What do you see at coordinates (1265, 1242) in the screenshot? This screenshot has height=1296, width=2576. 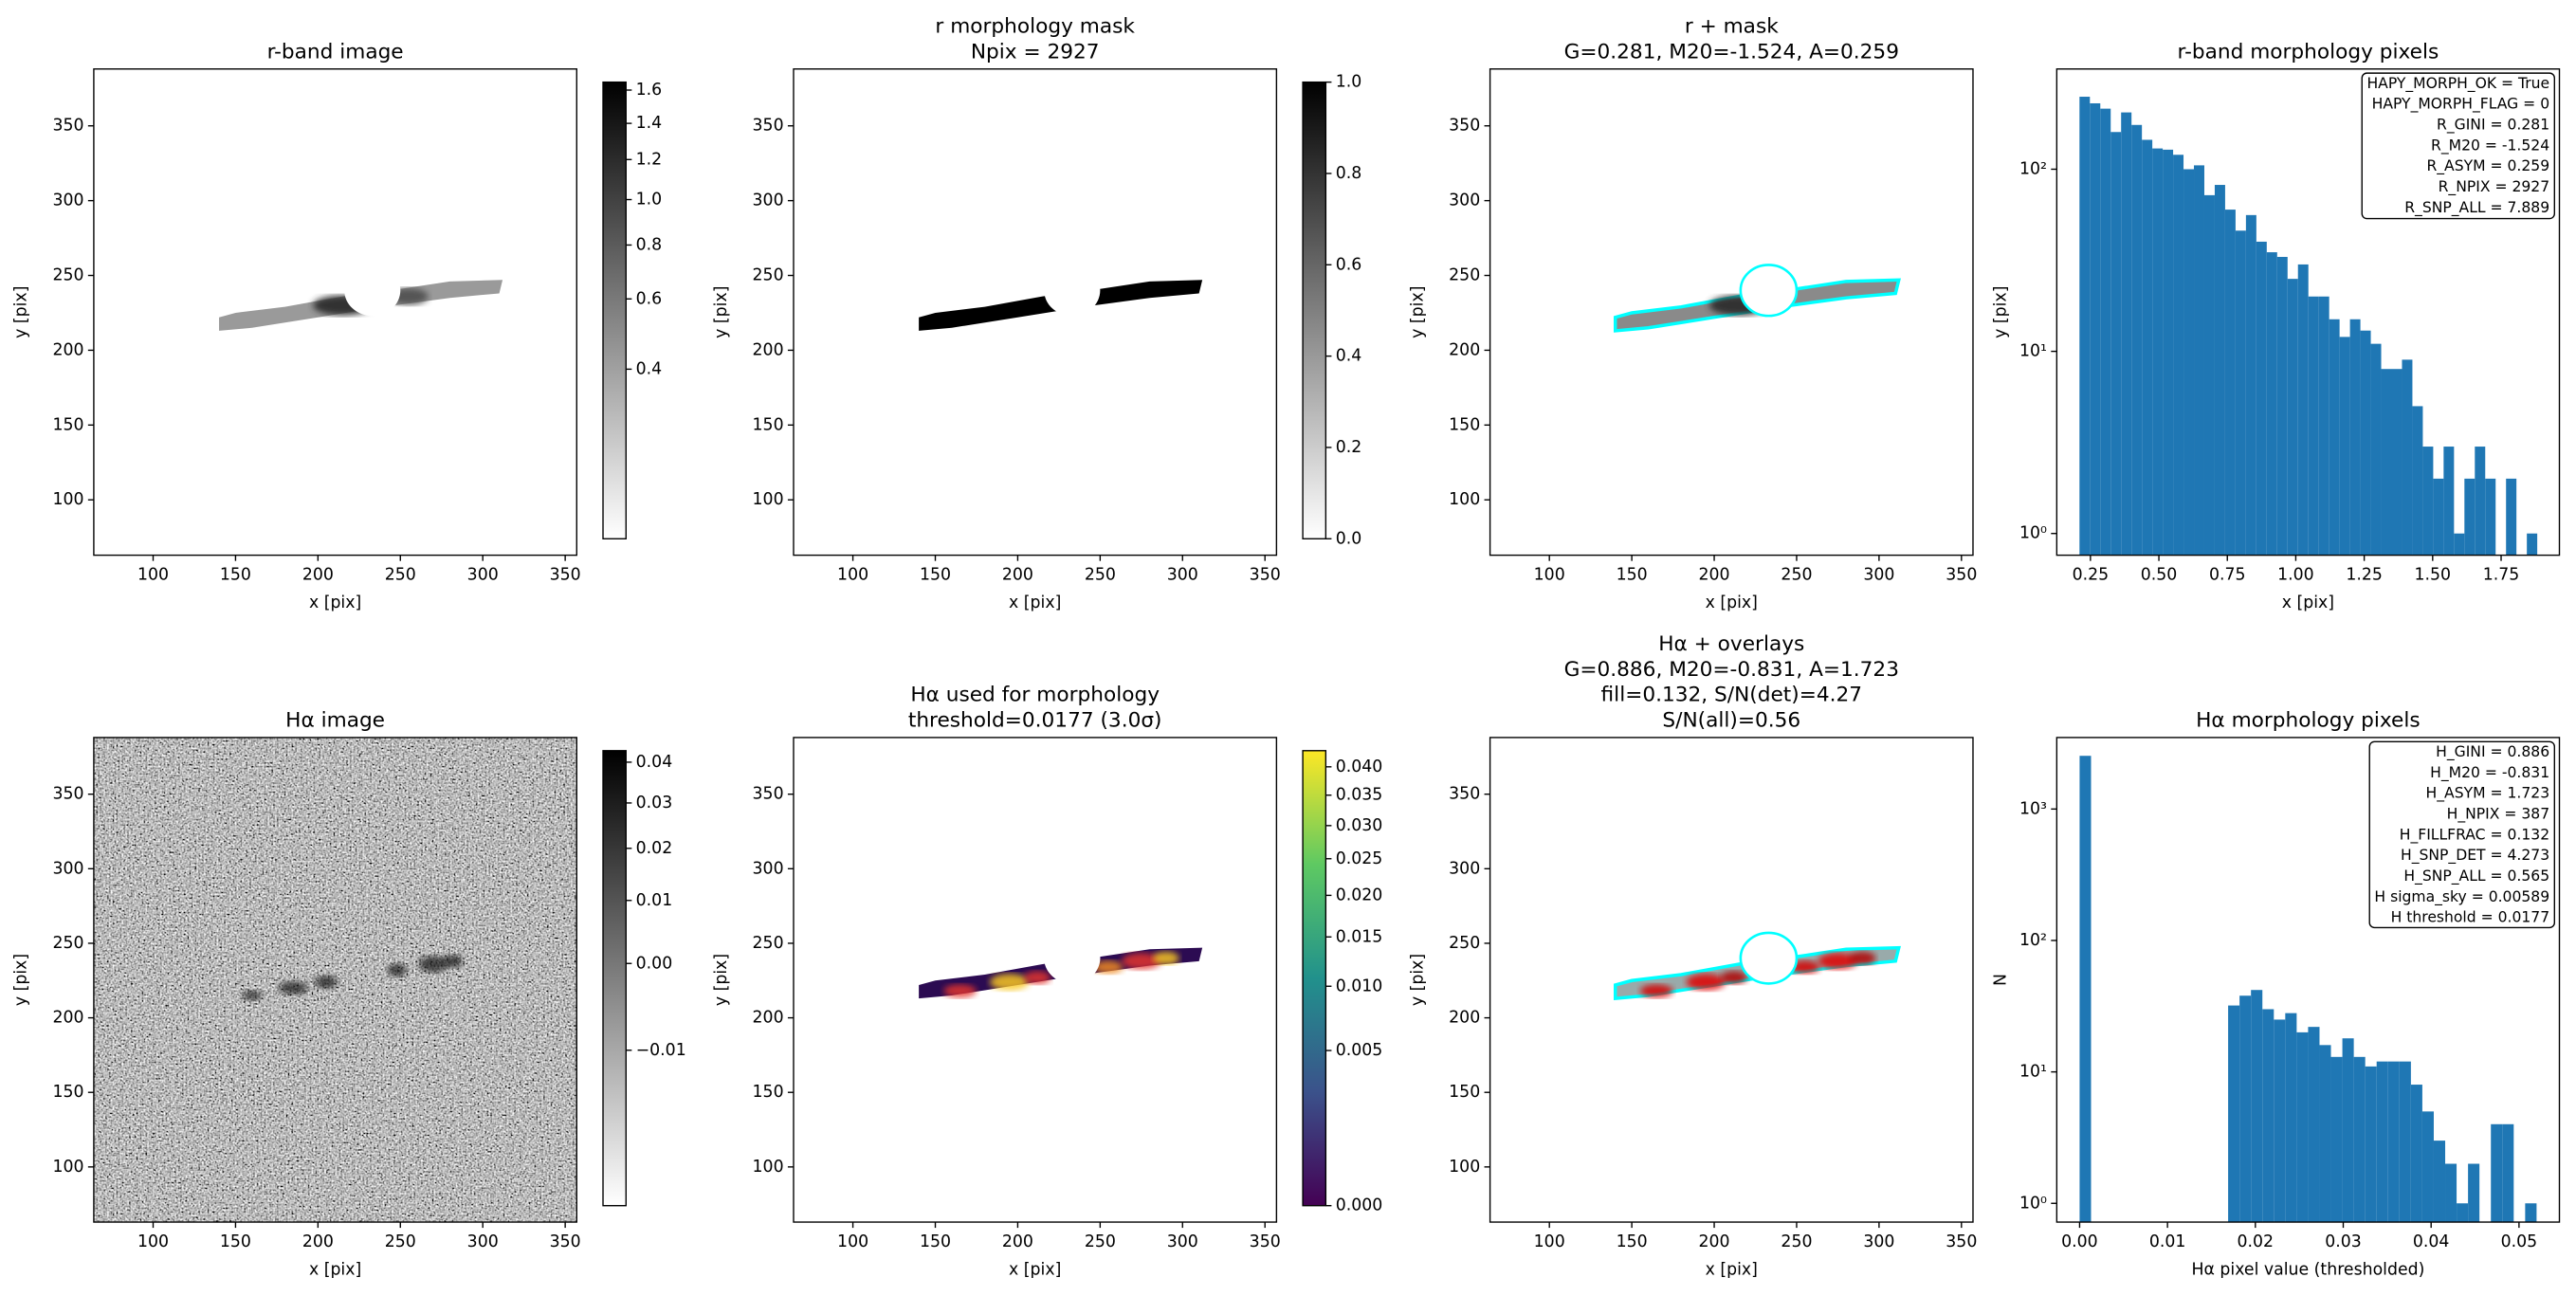 I see `x-tick-label: 350` at bounding box center [1265, 1242].